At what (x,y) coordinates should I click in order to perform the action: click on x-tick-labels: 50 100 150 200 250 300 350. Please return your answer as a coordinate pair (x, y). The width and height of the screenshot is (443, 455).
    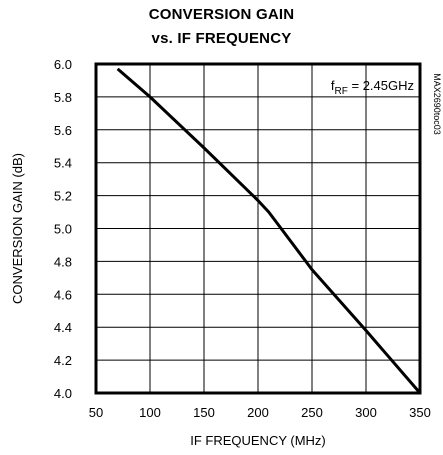
    Looking at the image, I should click on (260, 412).